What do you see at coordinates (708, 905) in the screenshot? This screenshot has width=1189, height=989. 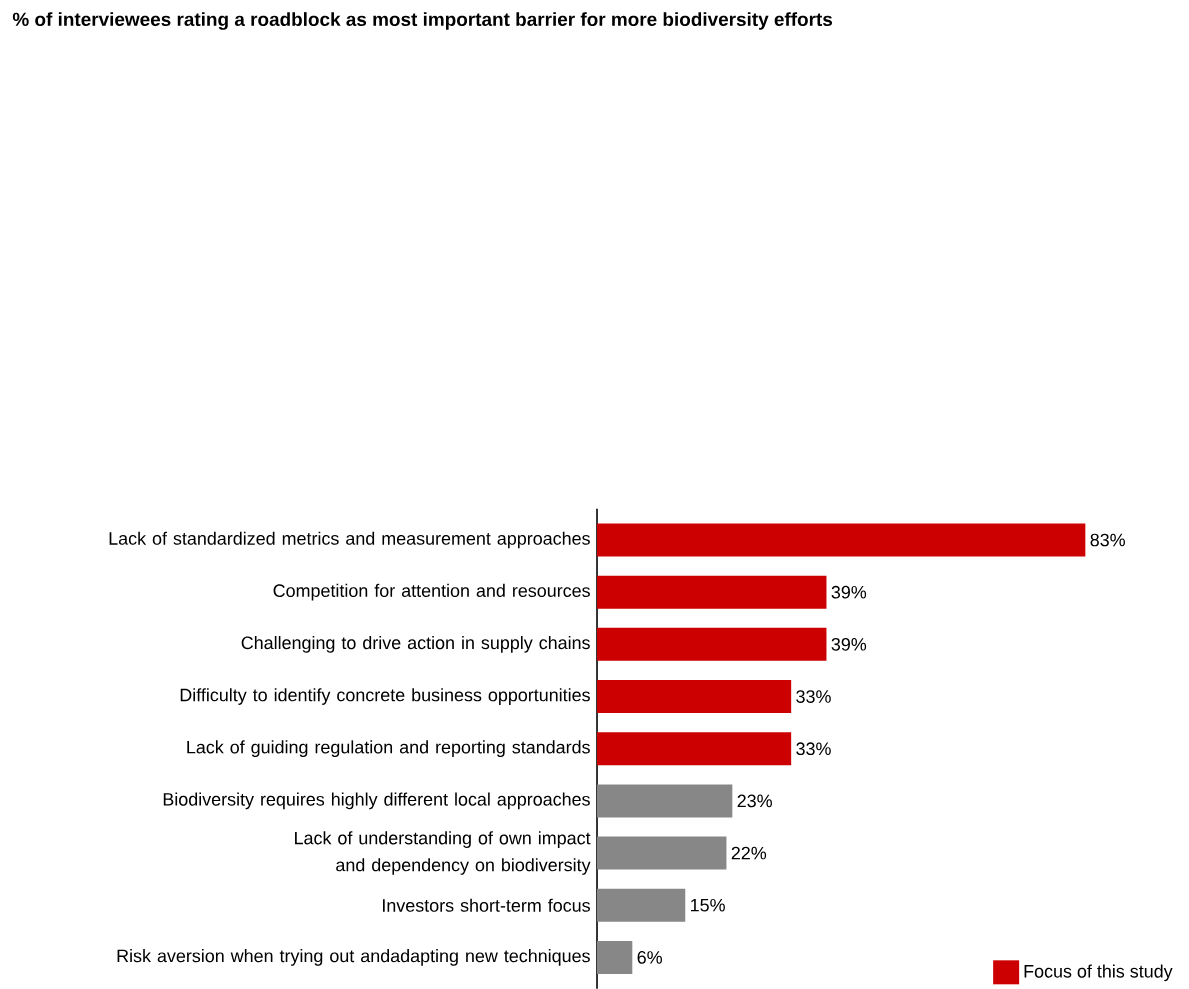 I see `data-label: 15%` at bounding box center [708, 905].